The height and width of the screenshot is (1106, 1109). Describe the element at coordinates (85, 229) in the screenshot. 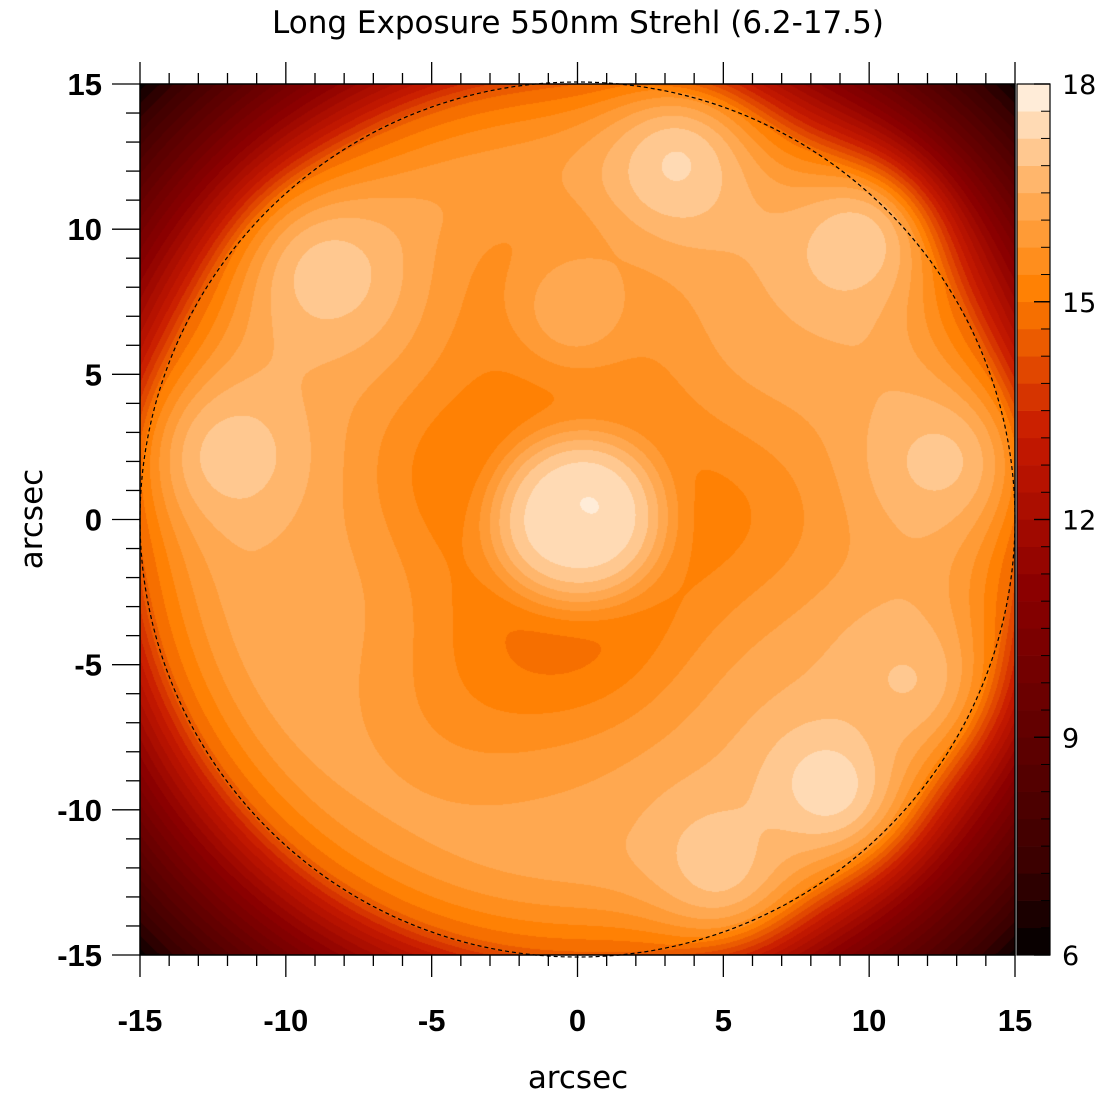

I see `y-tick-label: 10` at that location.